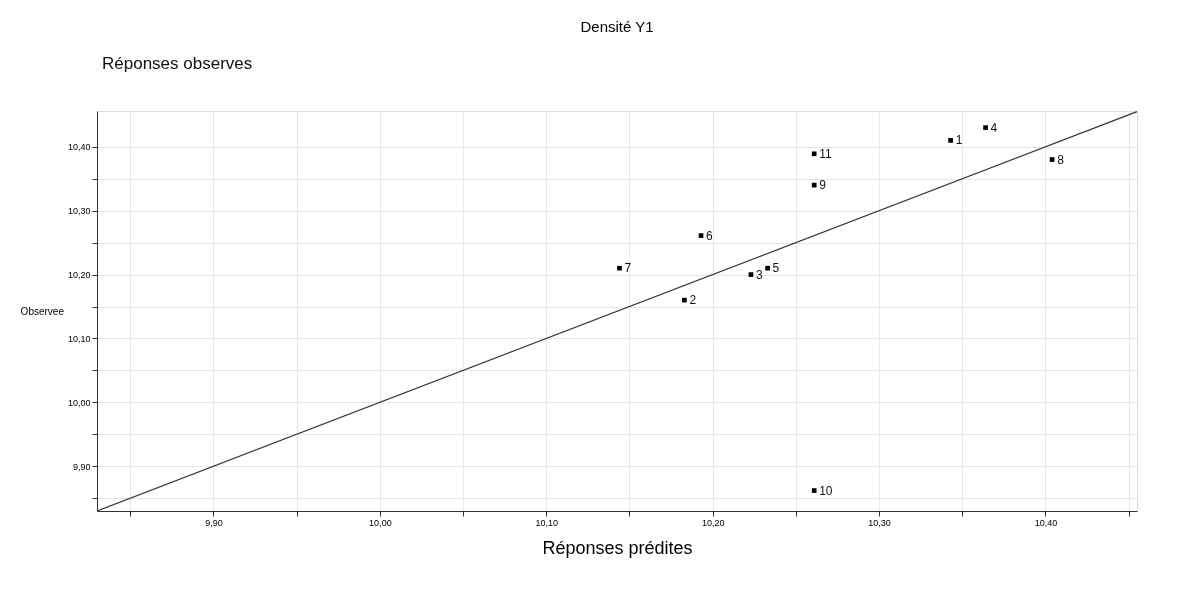  I want to click on annotation: 5, so click(776, 268).